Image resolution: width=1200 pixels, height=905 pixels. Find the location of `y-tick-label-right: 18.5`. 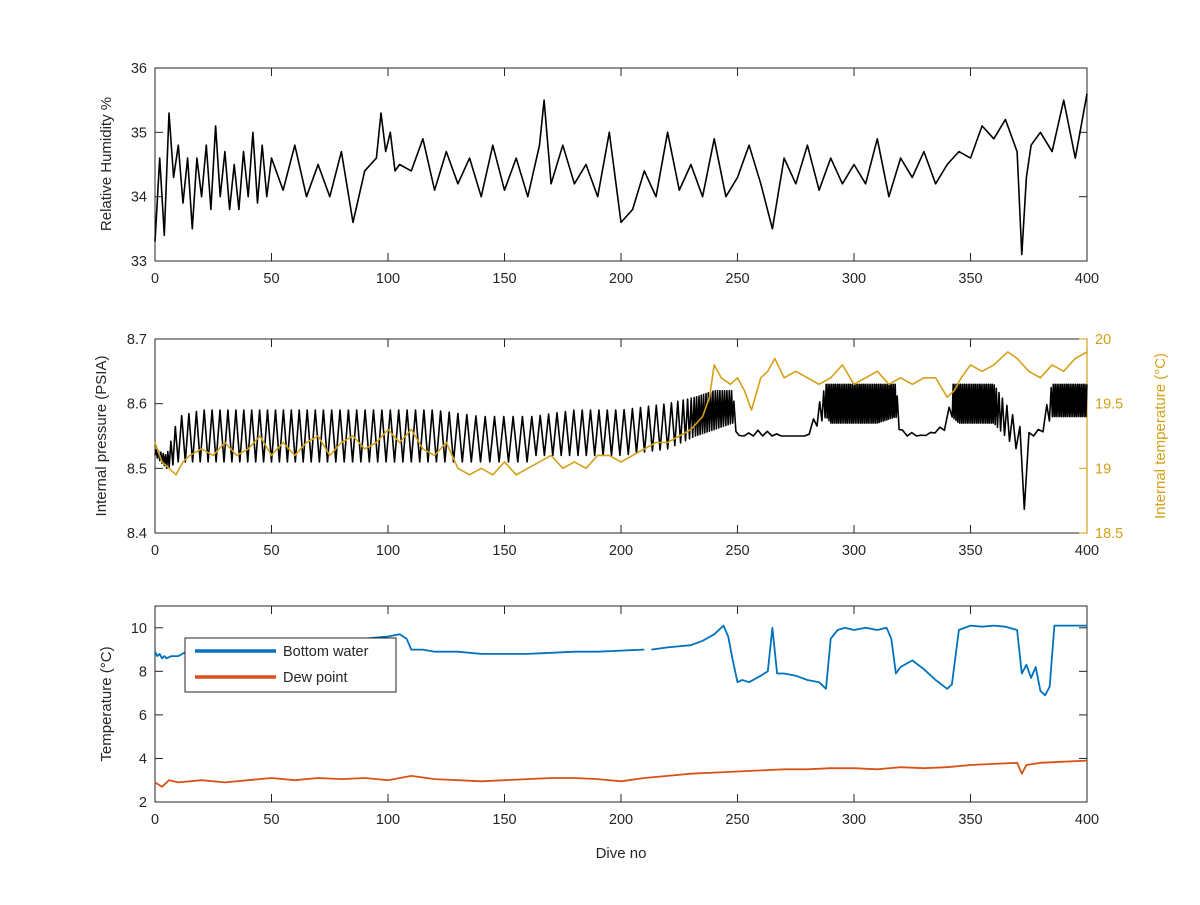

y-tick-label-right: 18.5 is located at coordinates (1109, 534).